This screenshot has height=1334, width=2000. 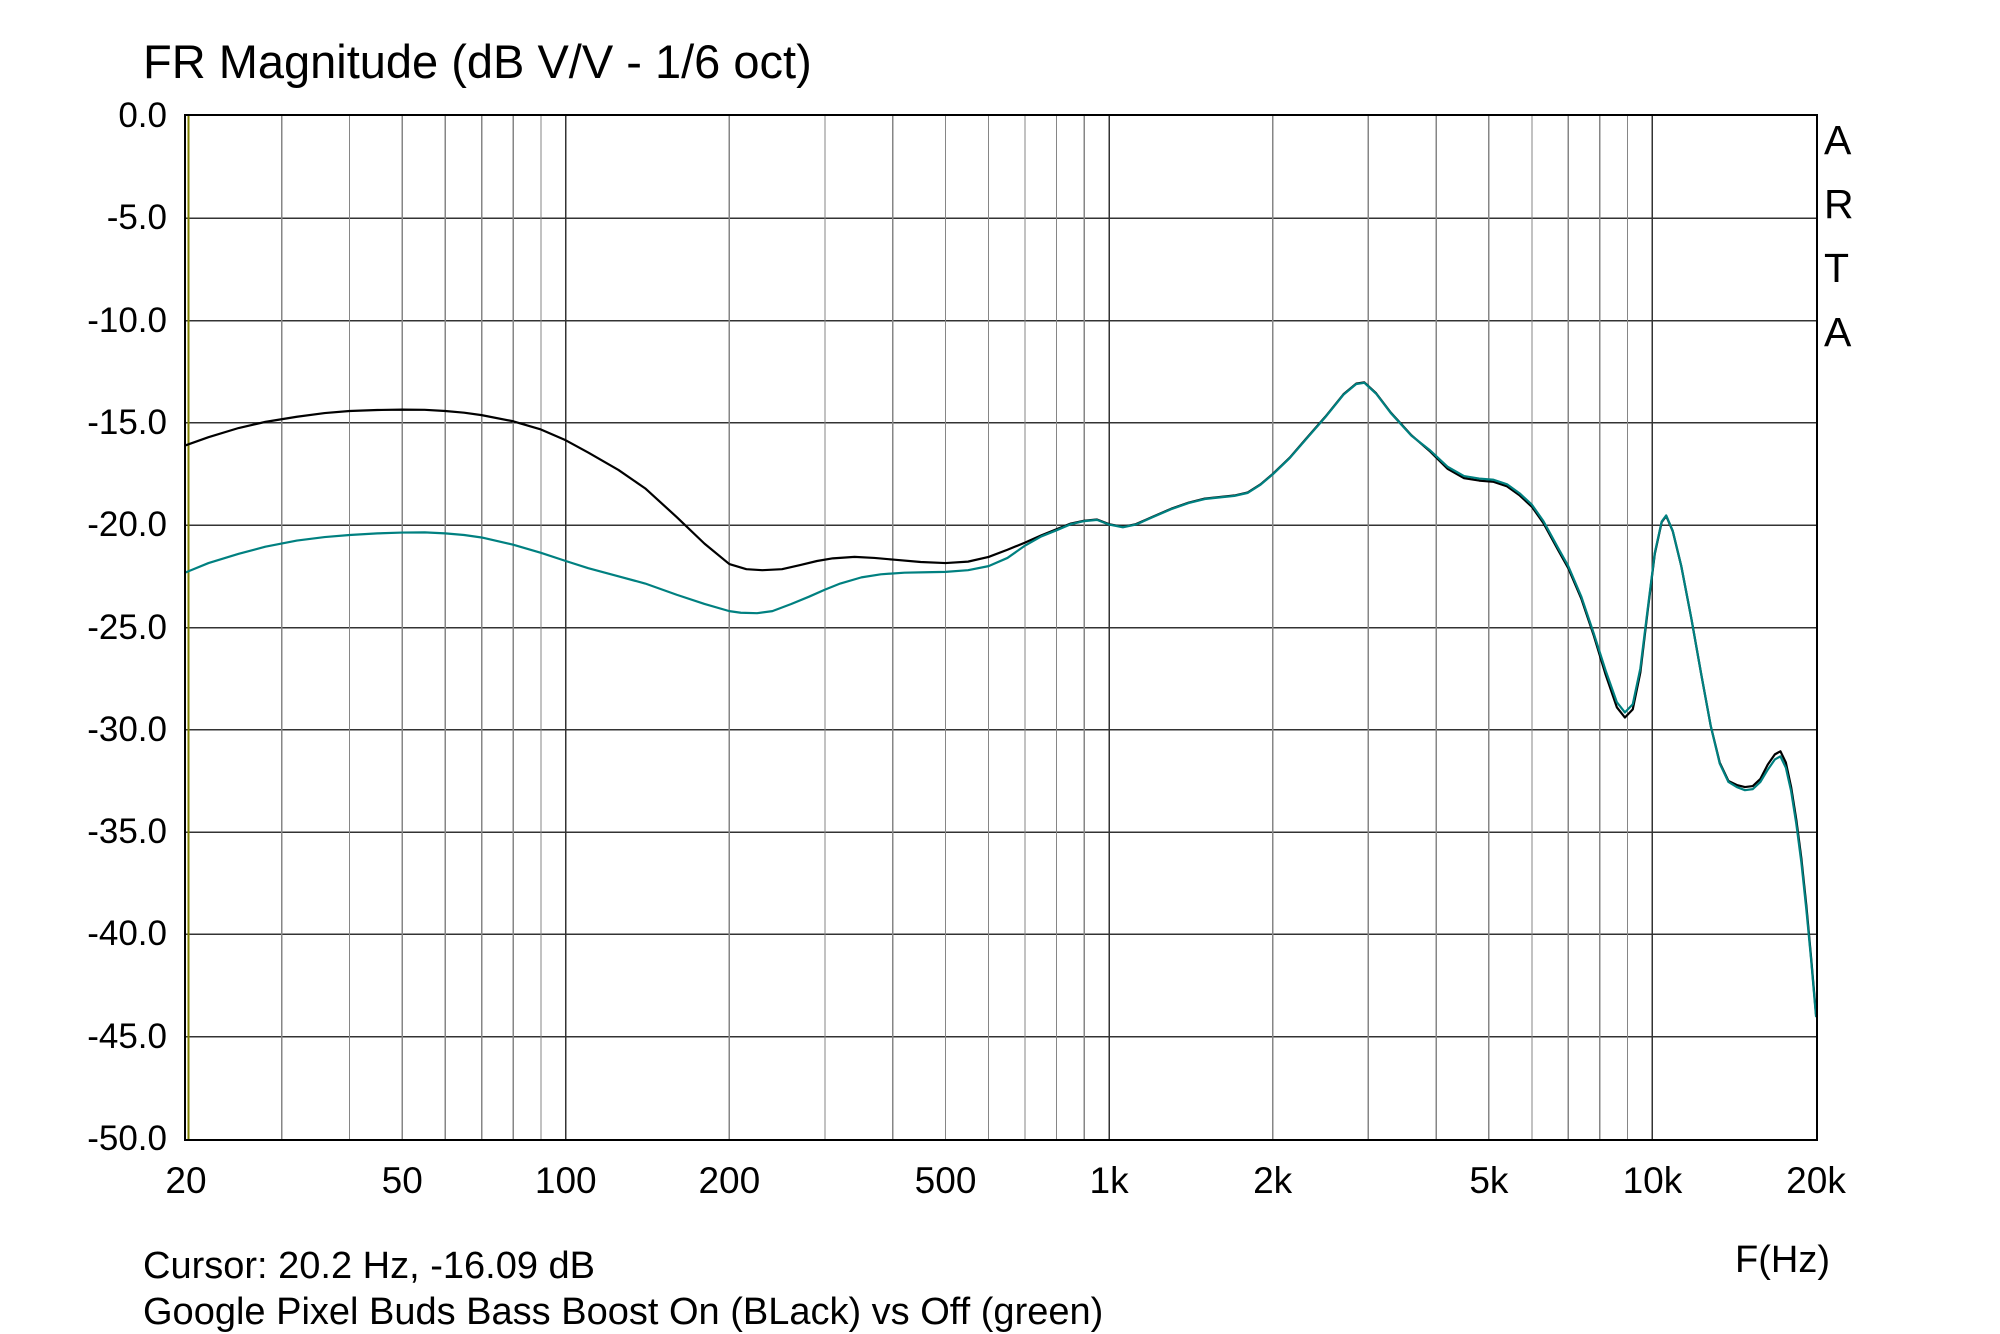 What do you see at coordinates (127, 422) in the screenshot?
I see `y-tick-label: -15.0` at bounding box center [127, 422].